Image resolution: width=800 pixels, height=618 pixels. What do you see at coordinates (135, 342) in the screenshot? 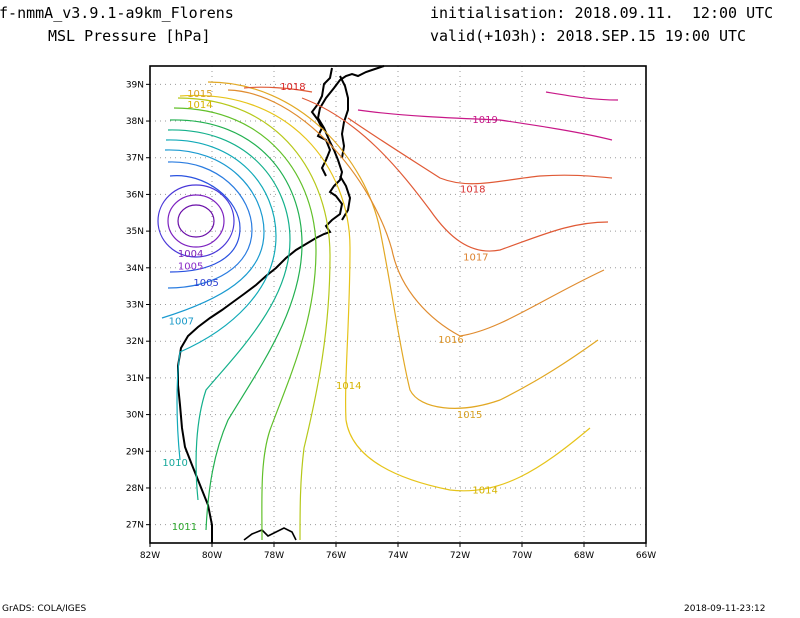
I see `y-tick-label: 32N` at bounding box center [135, 342].